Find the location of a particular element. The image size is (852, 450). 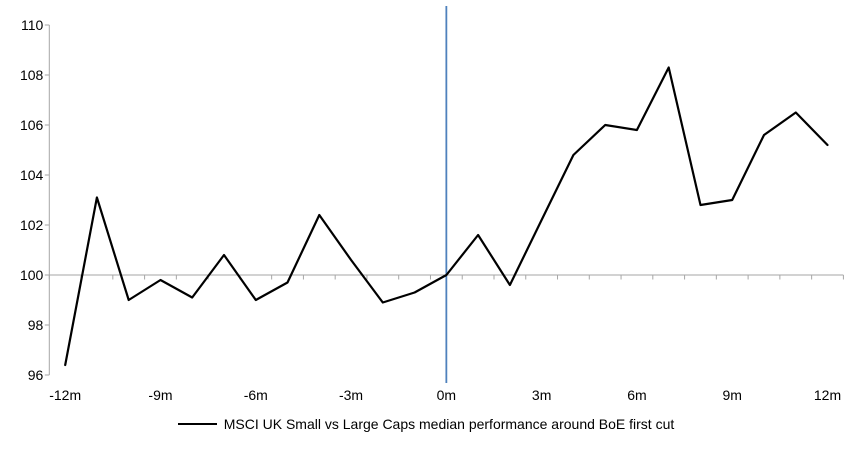

x-axis-label: -9m is located at coordinates (160, 395).